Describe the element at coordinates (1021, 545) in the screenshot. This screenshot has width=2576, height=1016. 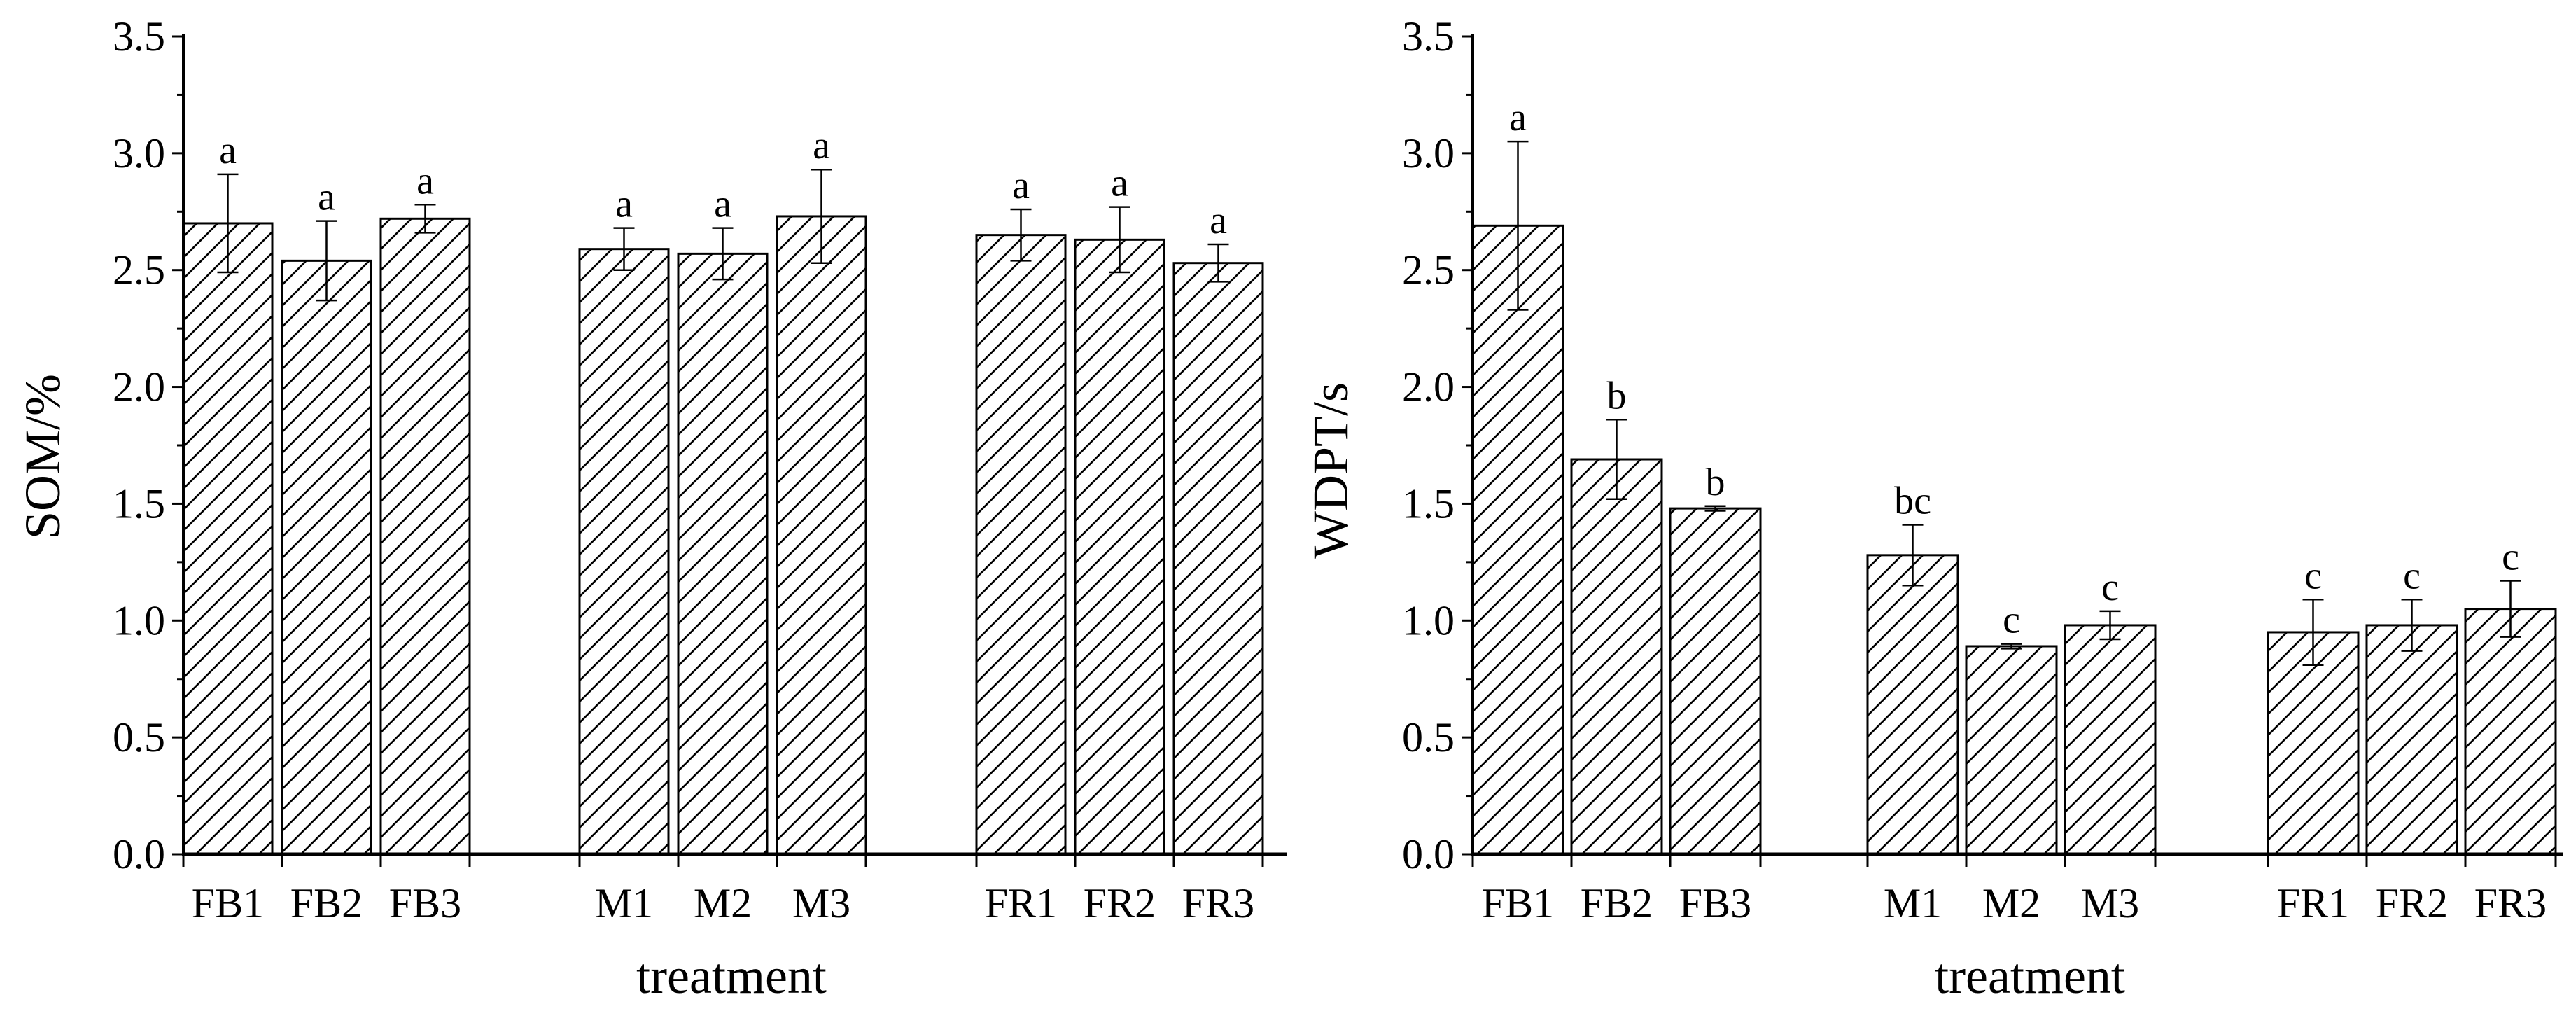
I see `bar-fr1` at that location.